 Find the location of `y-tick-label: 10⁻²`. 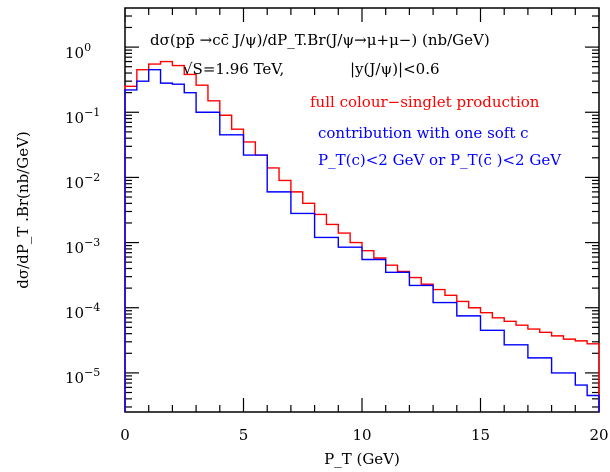

y-tick-label: 10⁻² is located at coordinates (82, 181).